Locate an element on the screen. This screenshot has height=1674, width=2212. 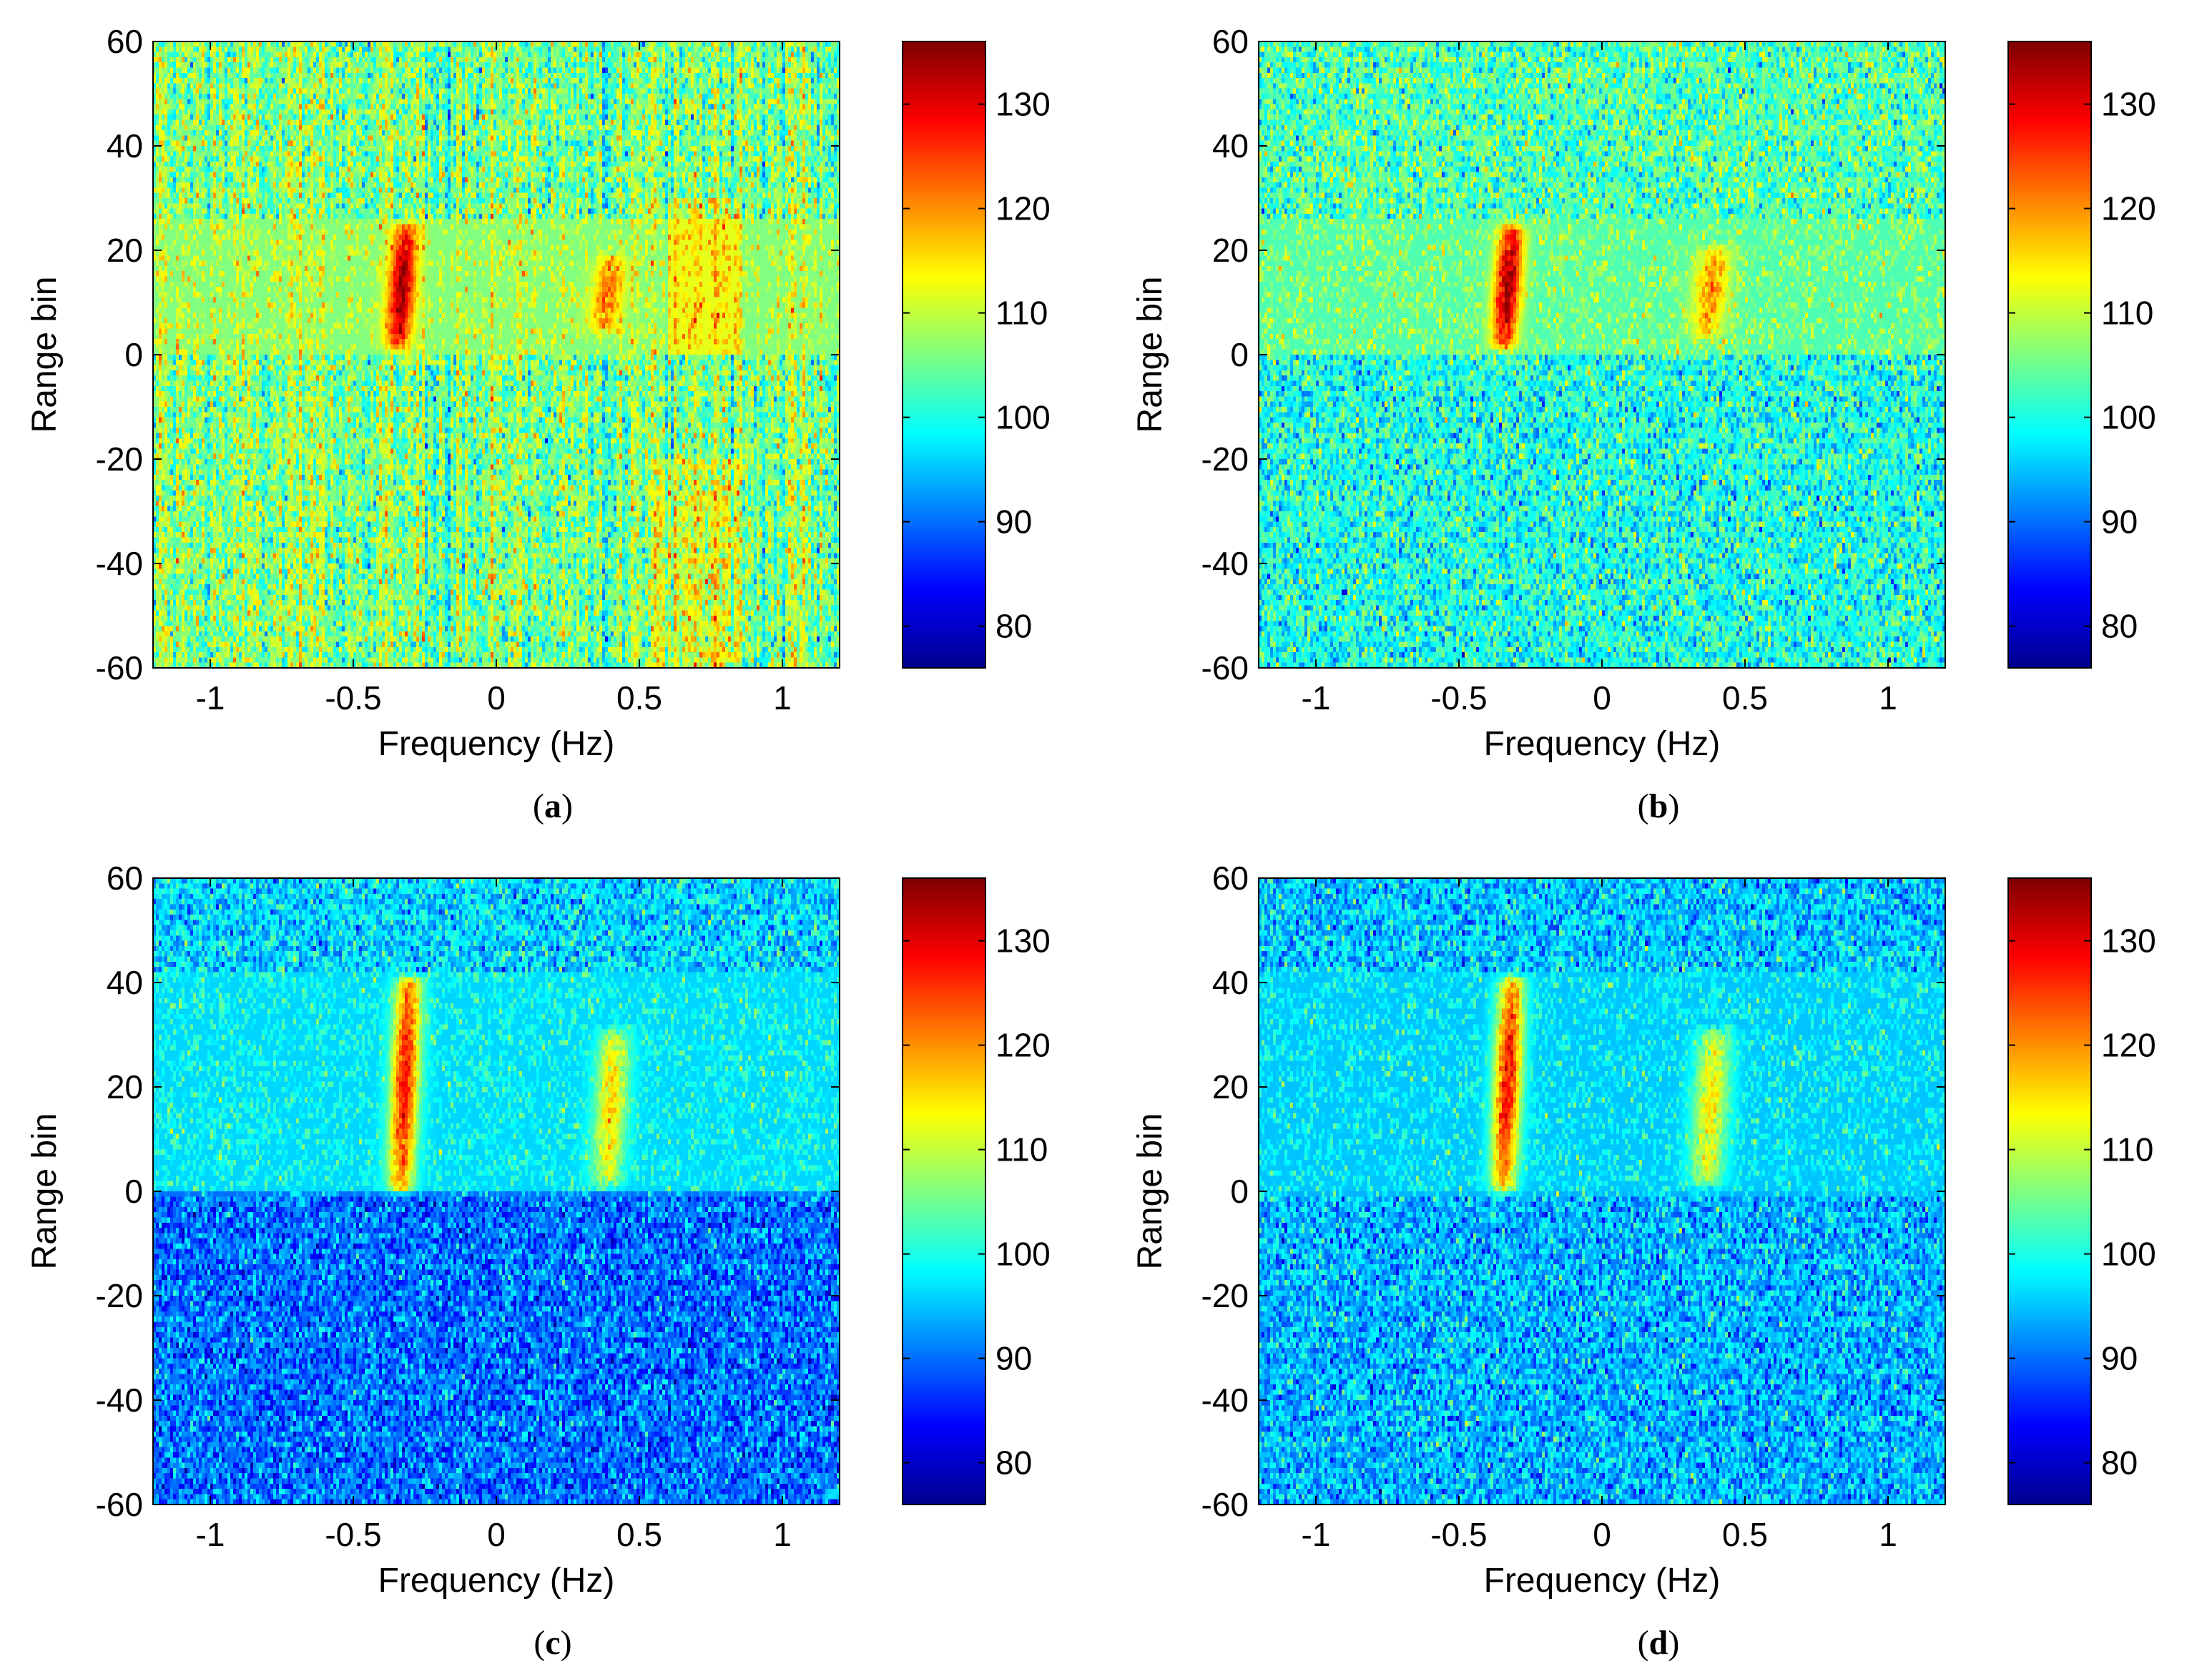
panel-caption-letter: c is located at coordinates (553, 1643).